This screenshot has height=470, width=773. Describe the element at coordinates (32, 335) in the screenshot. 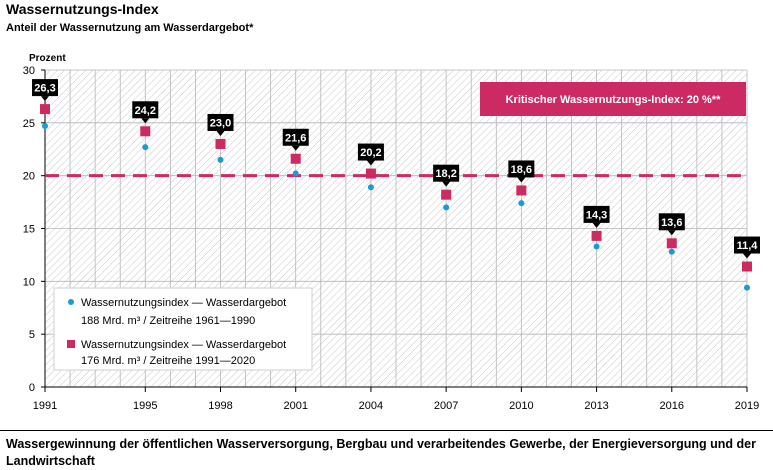

I see `y-tick-label: 5` at that location.